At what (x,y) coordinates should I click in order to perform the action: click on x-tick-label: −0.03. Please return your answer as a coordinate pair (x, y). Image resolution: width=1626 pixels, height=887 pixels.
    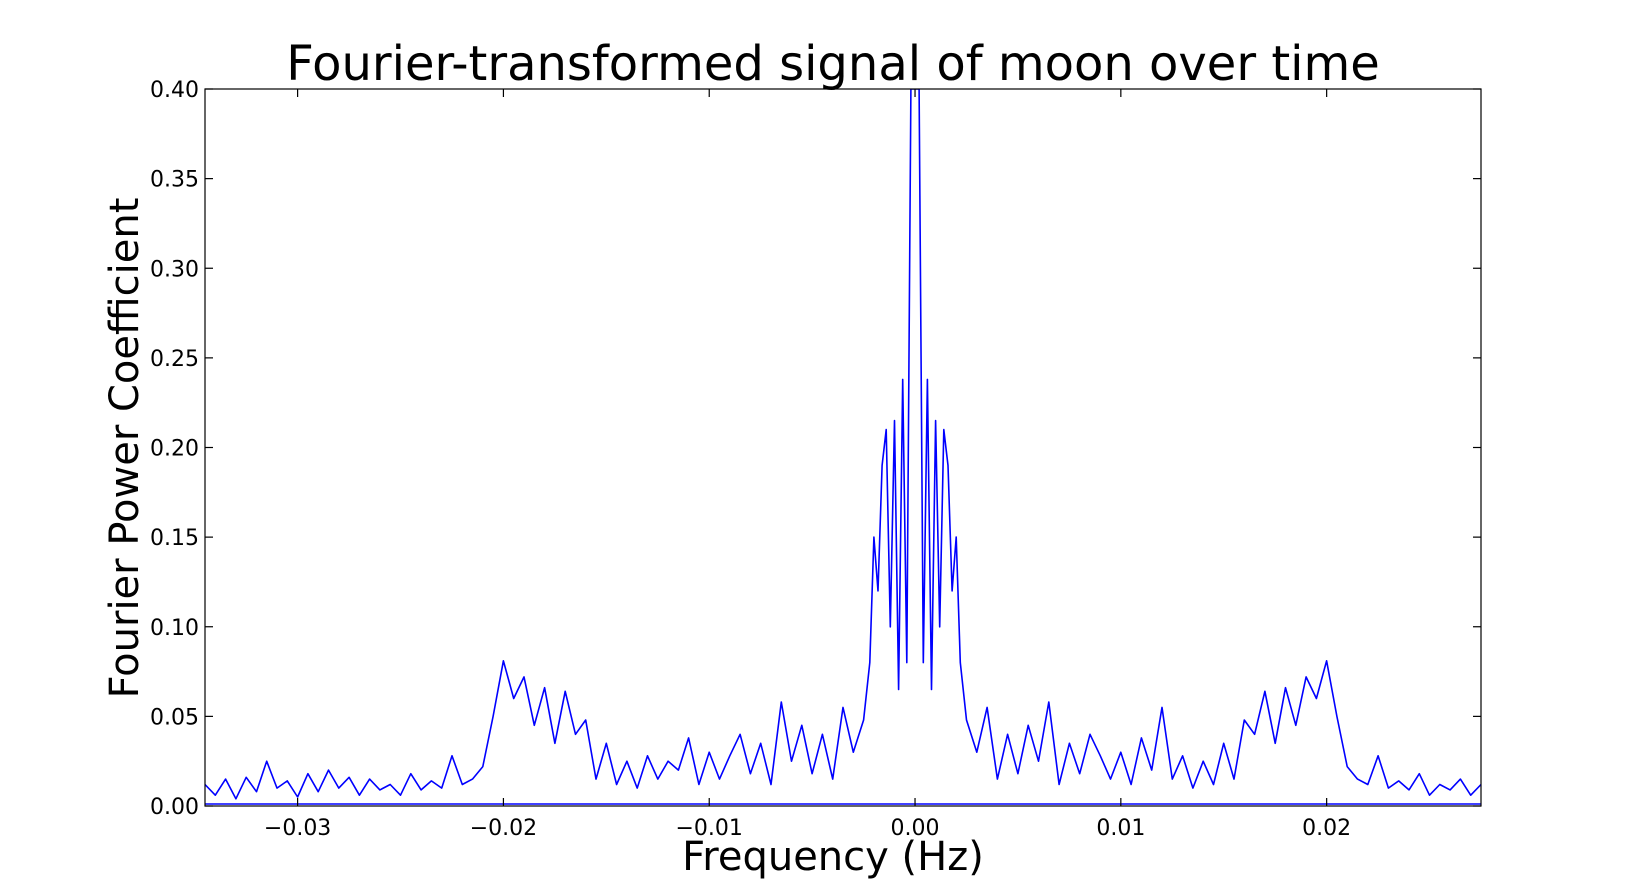
    Looking at the image, I should click on (297, 828).